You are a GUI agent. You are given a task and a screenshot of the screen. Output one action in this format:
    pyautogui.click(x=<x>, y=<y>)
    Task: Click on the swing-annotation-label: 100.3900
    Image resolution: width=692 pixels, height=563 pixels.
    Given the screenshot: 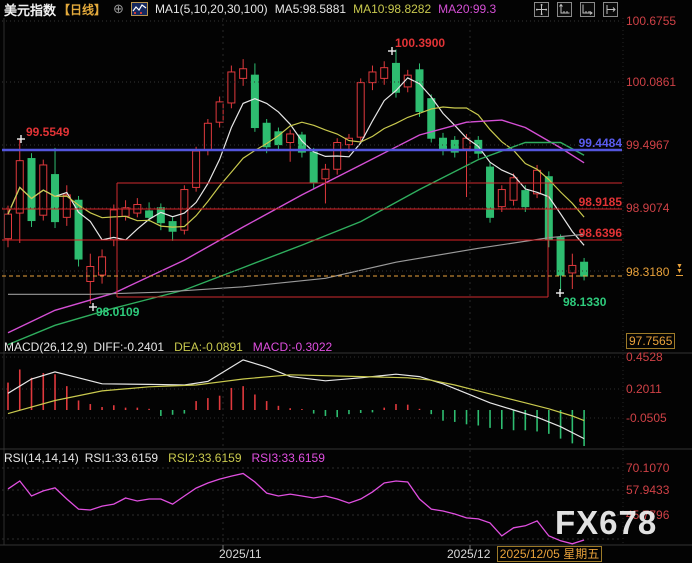 What is the action you would take?
    pyautogui.click(x=420, y=43)
    